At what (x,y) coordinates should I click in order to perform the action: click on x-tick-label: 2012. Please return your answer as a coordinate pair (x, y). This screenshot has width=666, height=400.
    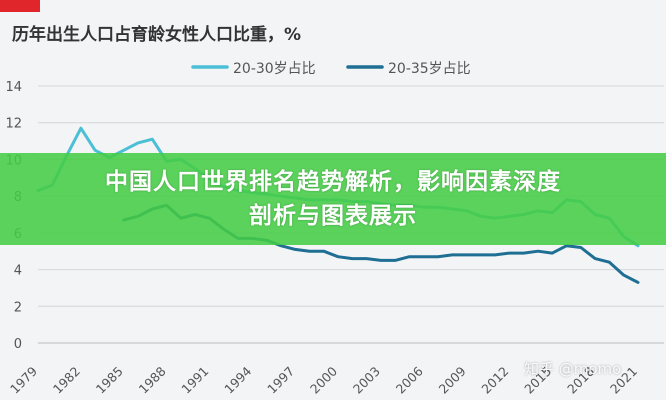
    Looking at the image, I should click on (494, 380).